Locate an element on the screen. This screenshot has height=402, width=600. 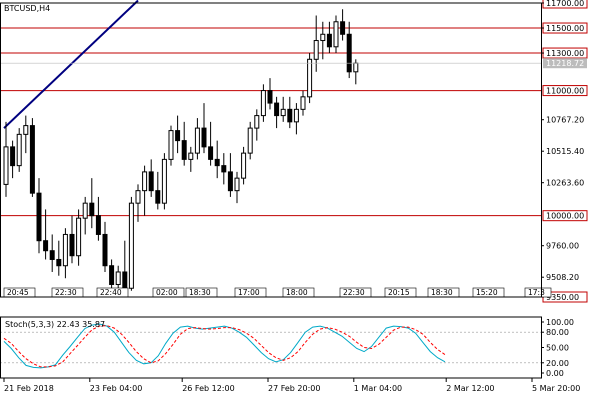
time-tick-label: 23 Feb 04:00 is located at coordinates (116, 388).